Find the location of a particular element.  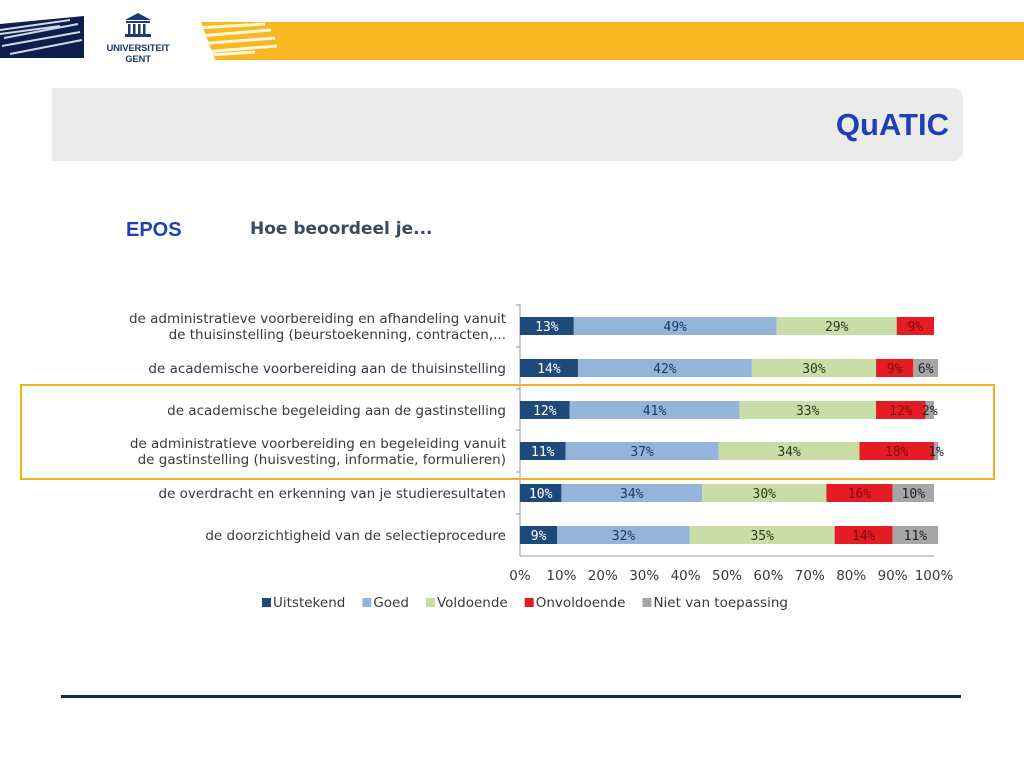

legend-label: Niet van toepassing is located at coordinates (720, 603).